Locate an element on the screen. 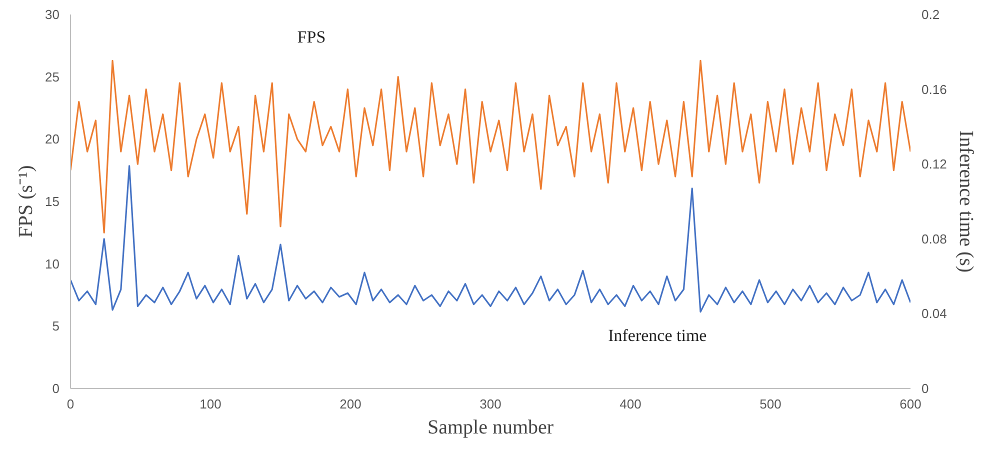  x-tick-label: 400 is located at coordinates (631, 404).